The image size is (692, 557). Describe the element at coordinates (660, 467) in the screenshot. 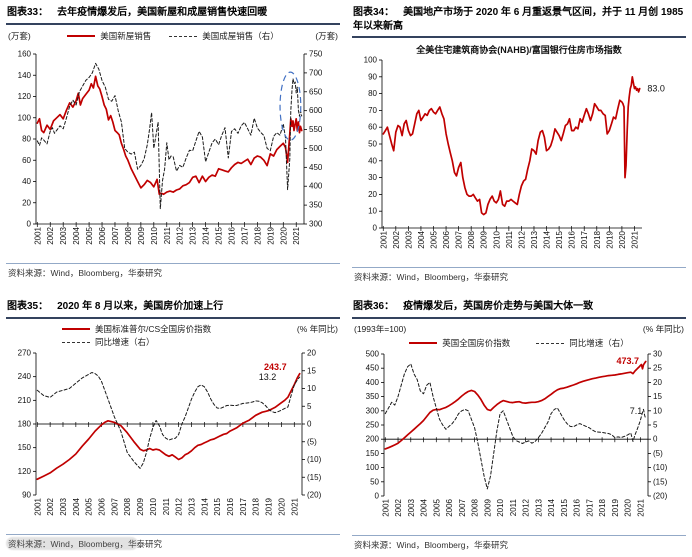

I see `svg-text: (10)` at that location.